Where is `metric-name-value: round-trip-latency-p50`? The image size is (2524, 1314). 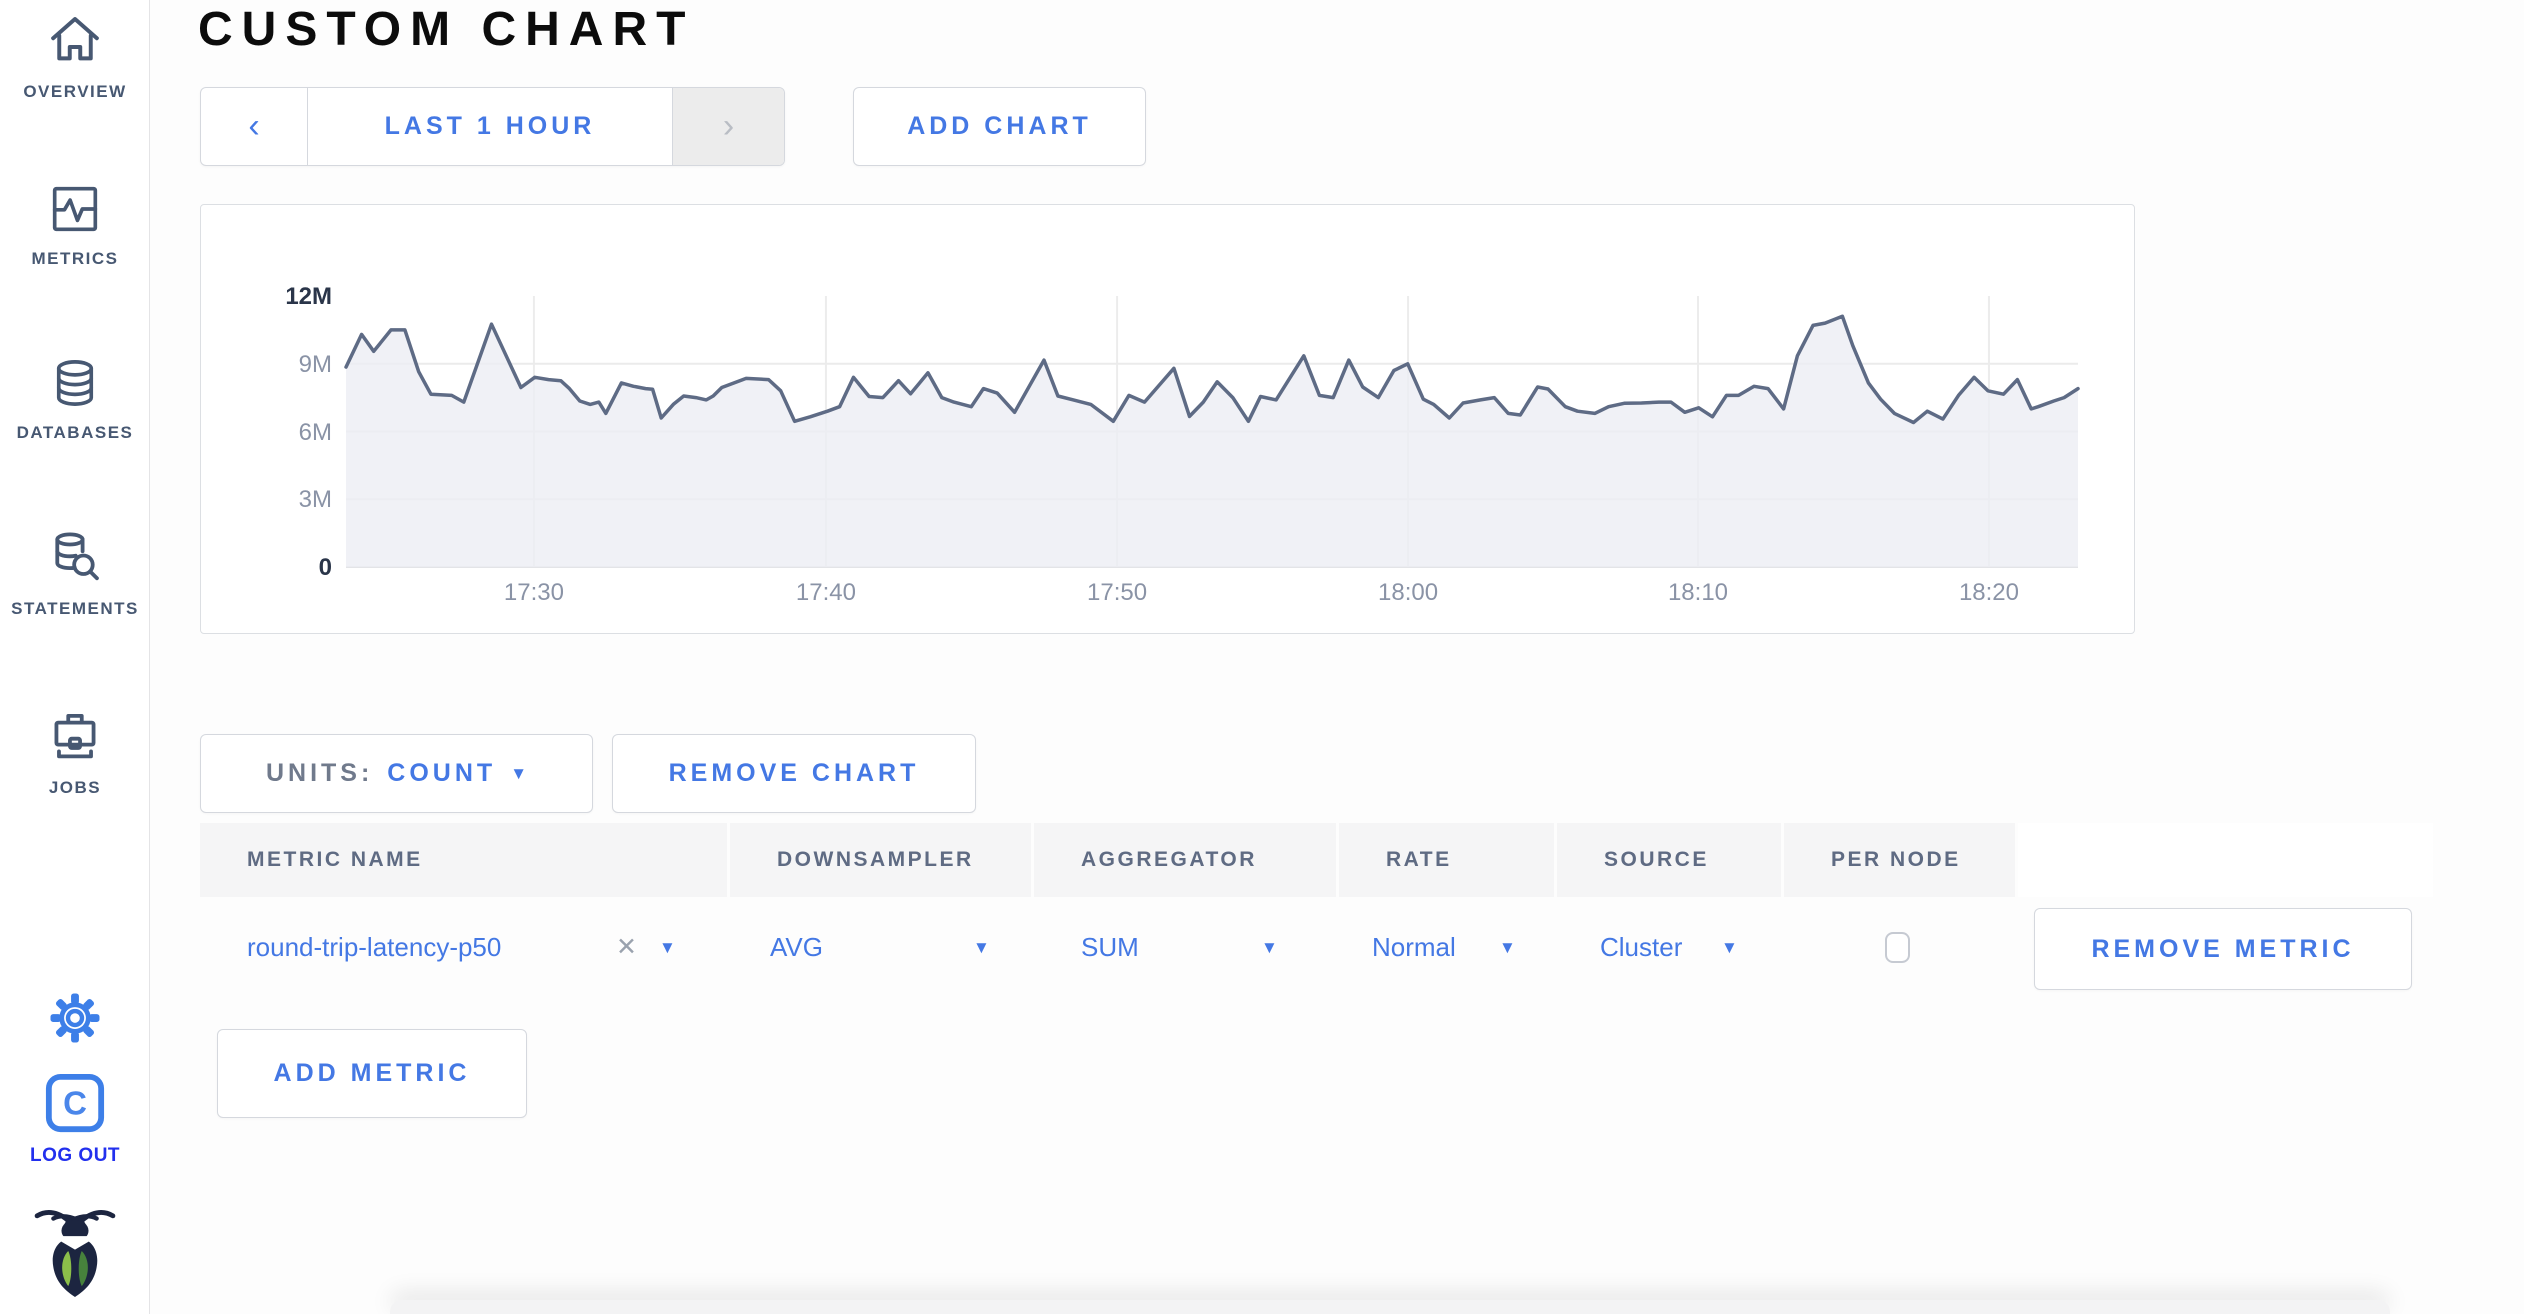
metric-name-value: round-trip-latency-p50 is located at coordinates (374, 947).